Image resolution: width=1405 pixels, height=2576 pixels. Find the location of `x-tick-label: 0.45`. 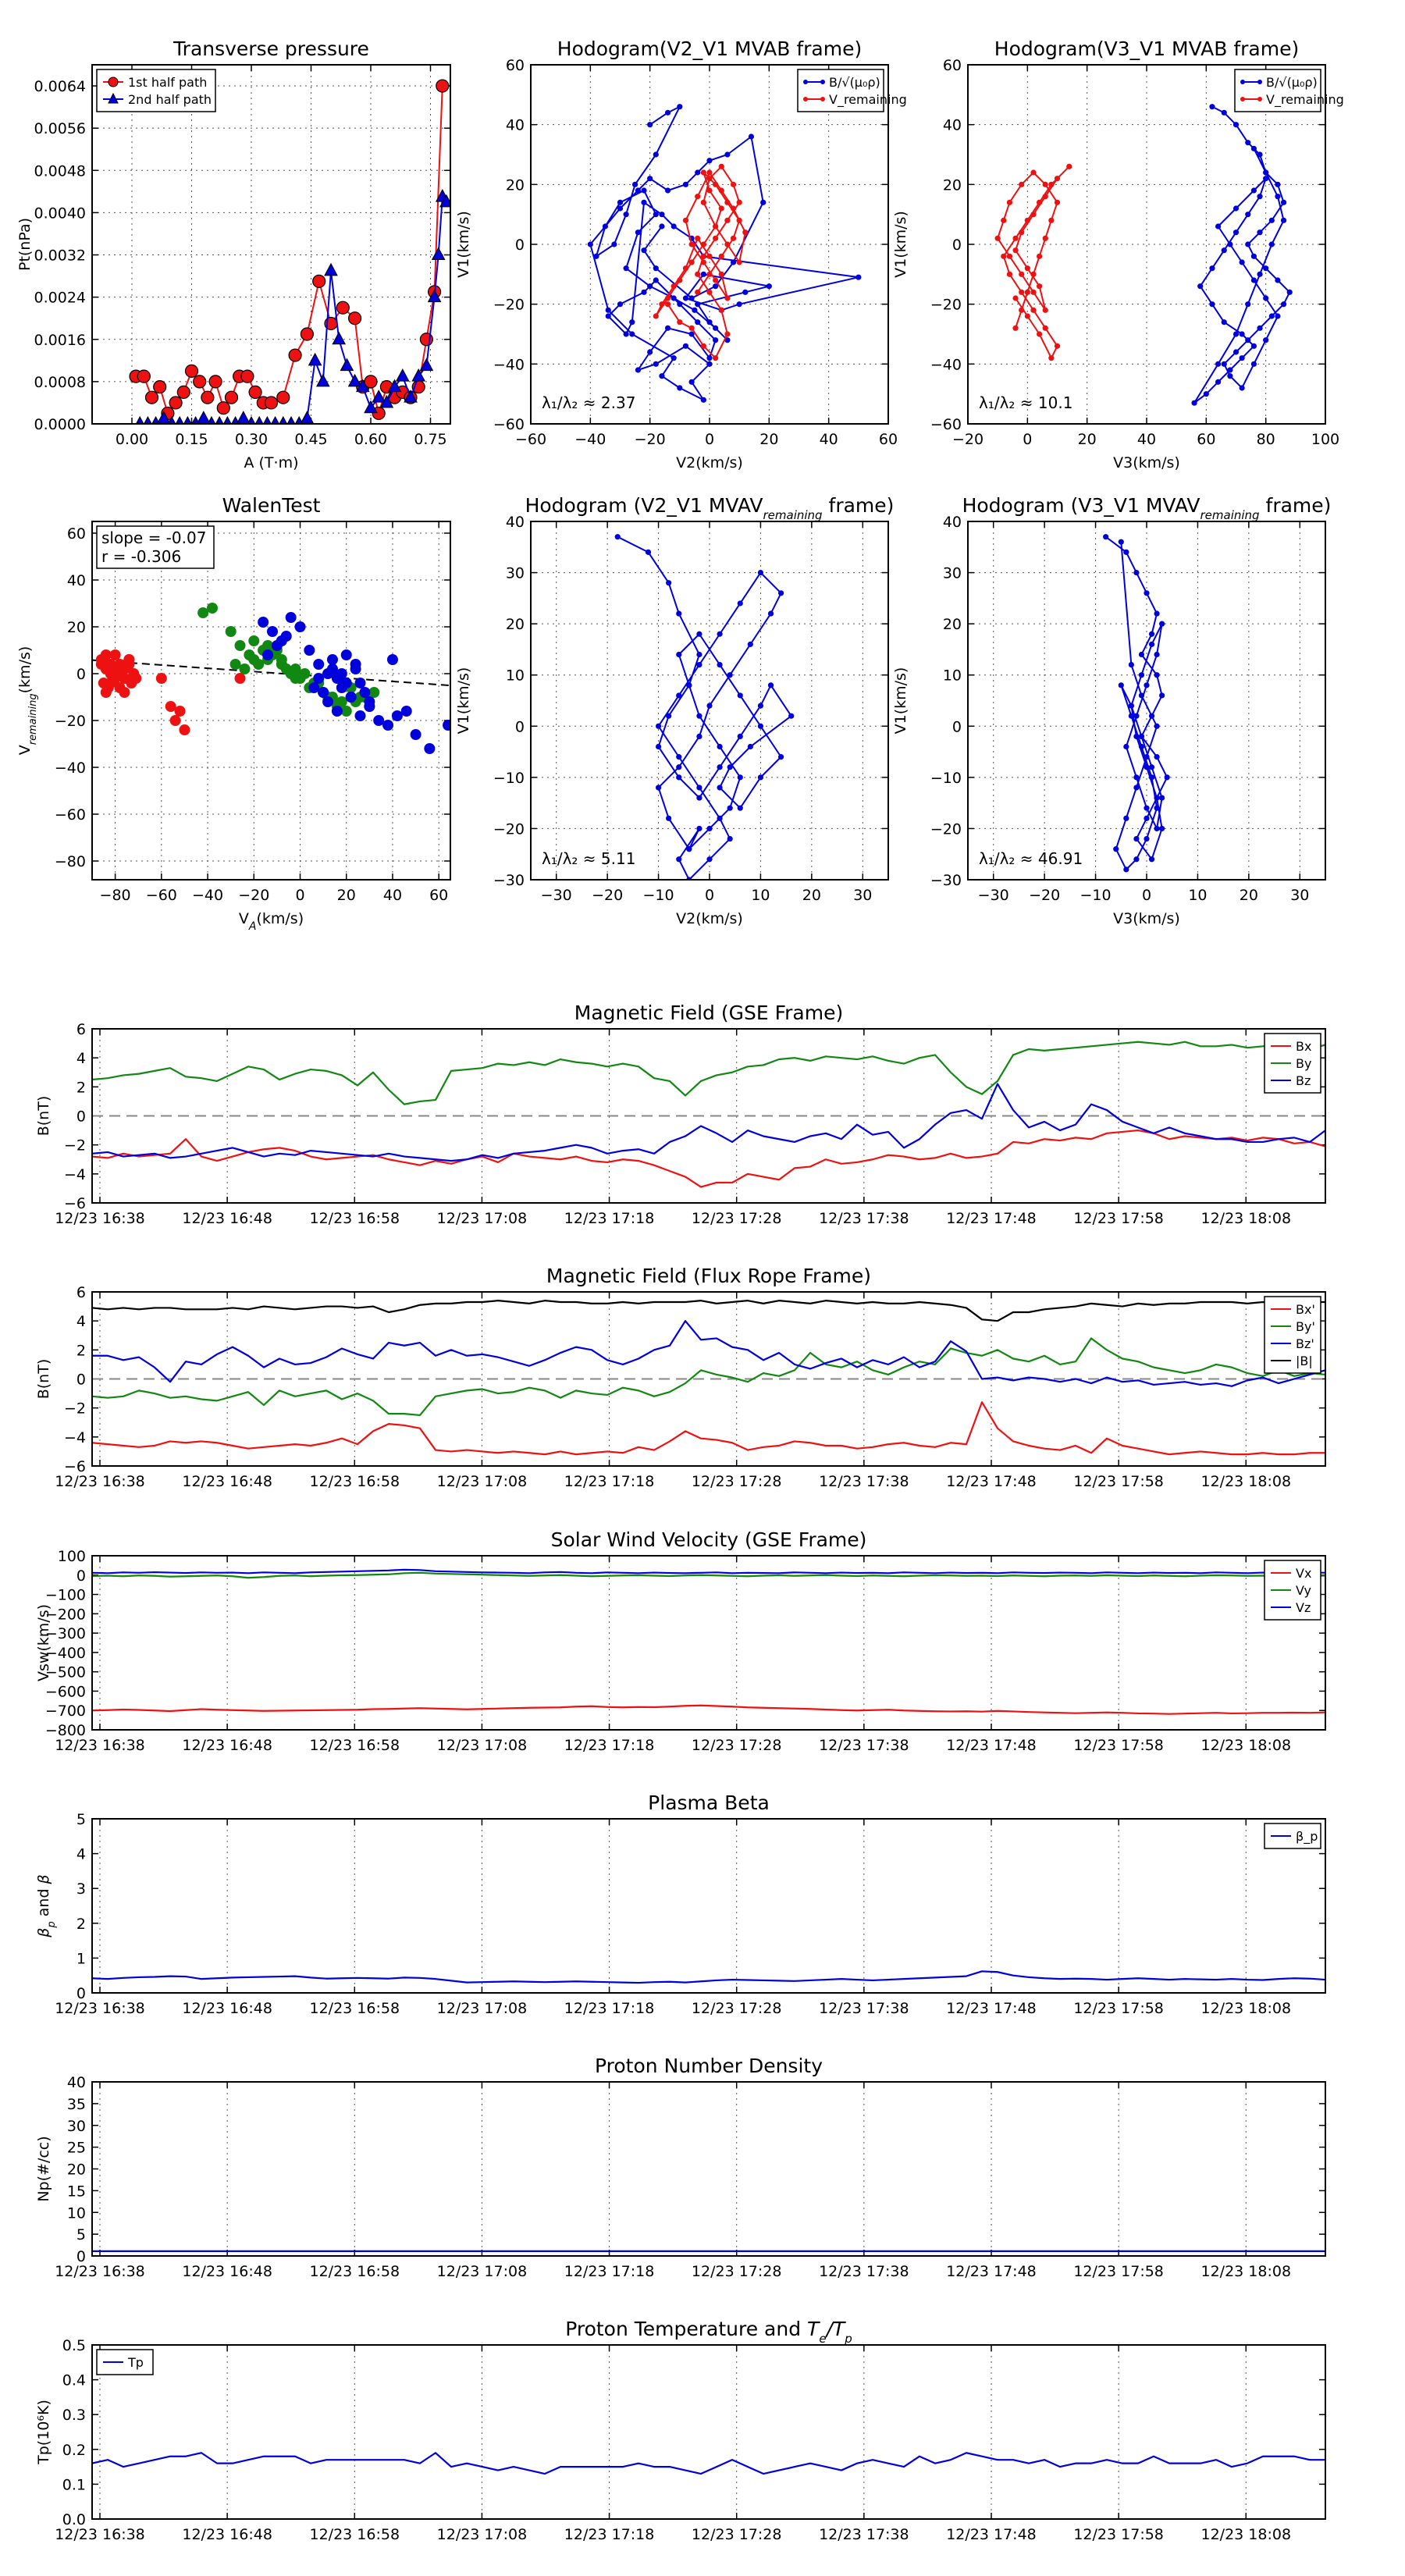

x-tick-label: 0.45 is located at coordinates (310, 439).